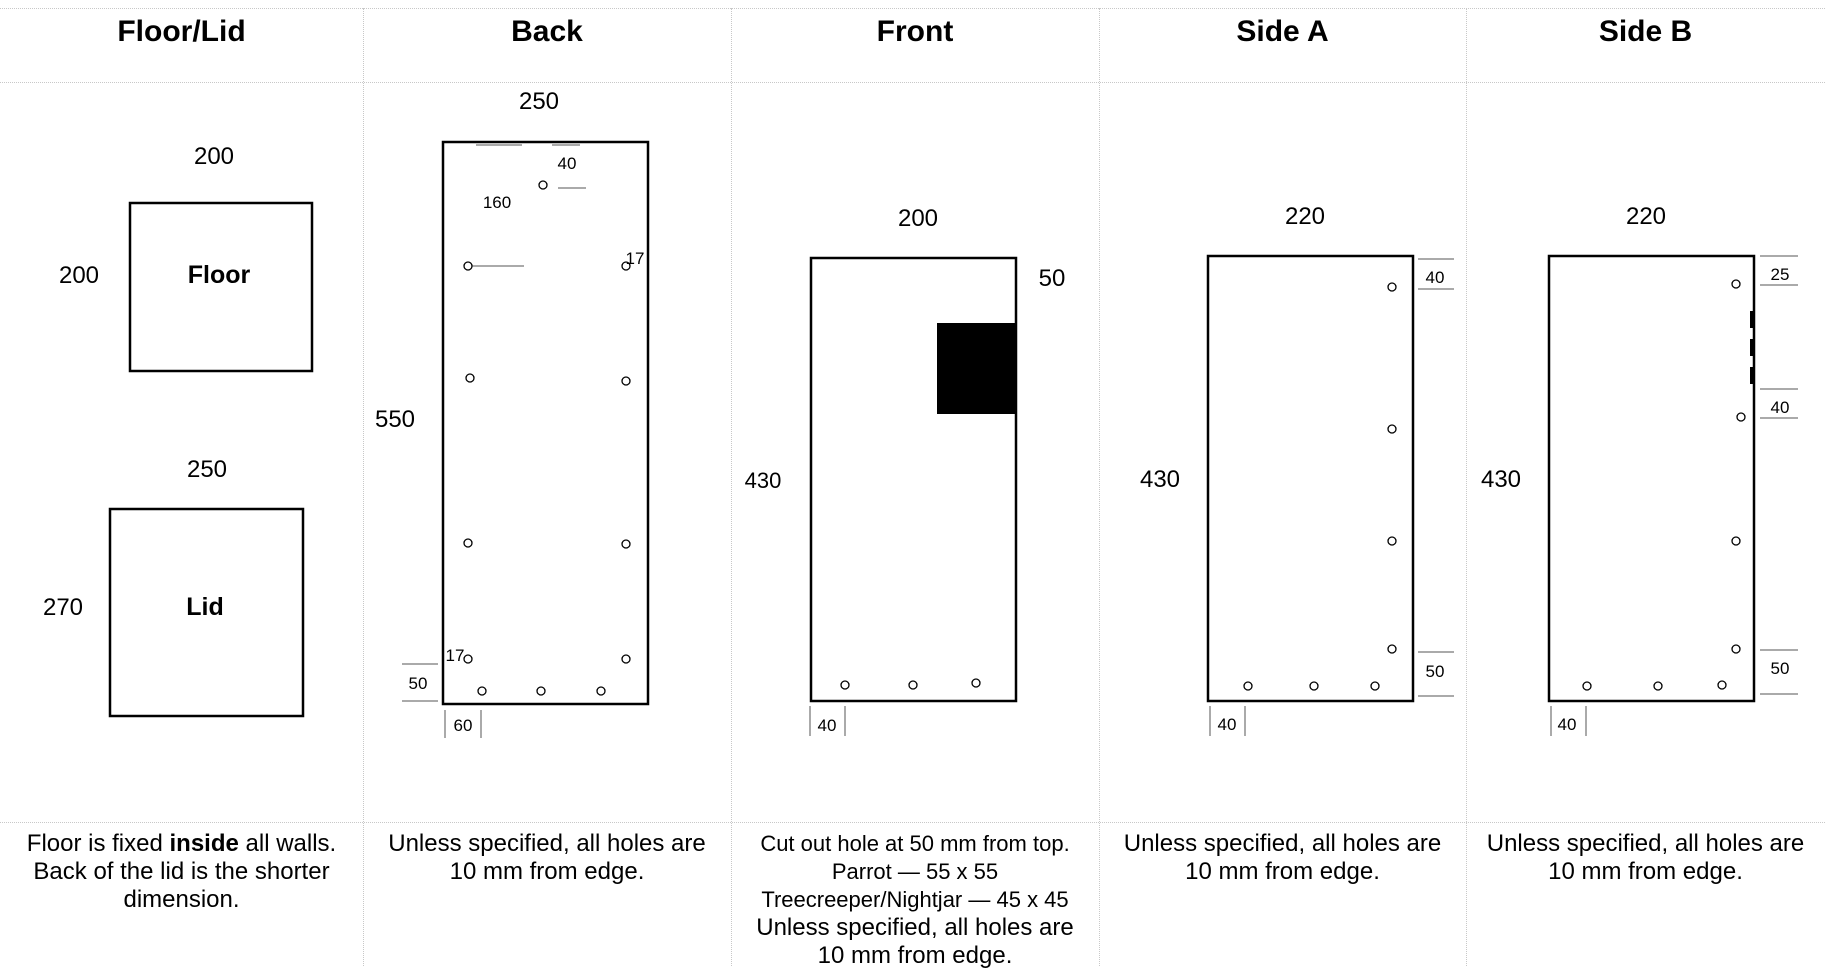 Image resolution: width=1825 pixels, height=970 pixels. Describe the element at coordinates (205, 607) in the screenshot. I see `lid-panel-label: Lid` at that location.